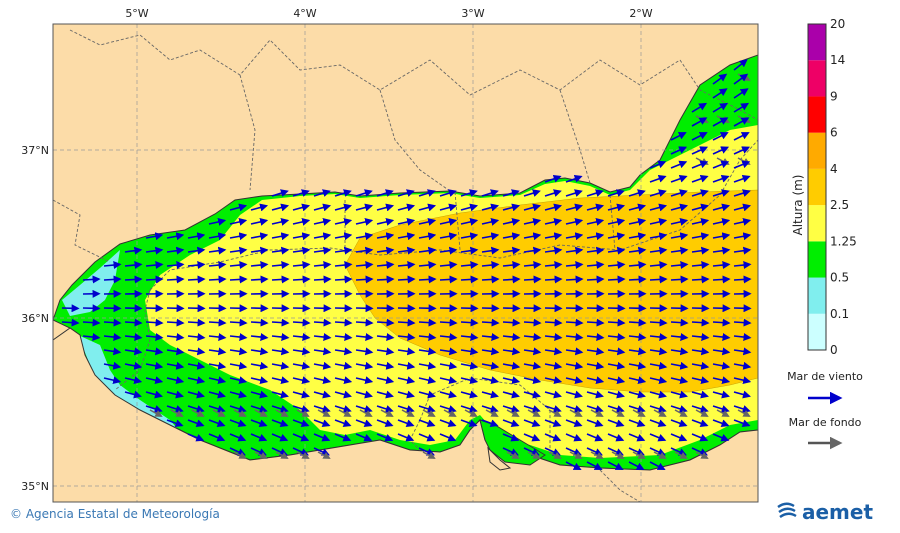 This screenshot has width=900, height=533. I want to click on colorbar-tick-label: 0.1, so click(839, 314).